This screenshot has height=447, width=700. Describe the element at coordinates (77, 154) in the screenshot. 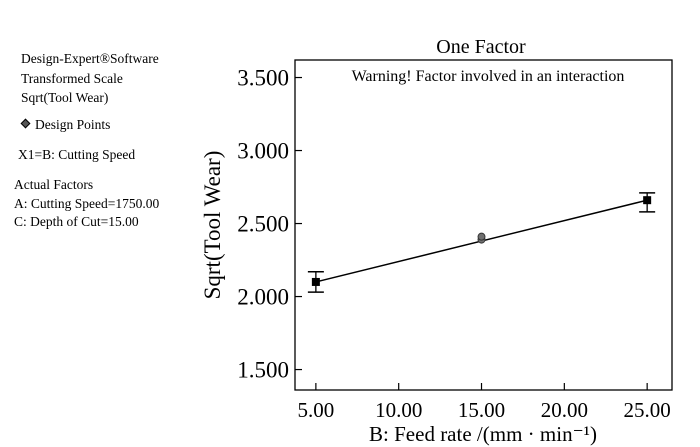

I see `x1-label: X1=B: Cutting Speed` at that location.